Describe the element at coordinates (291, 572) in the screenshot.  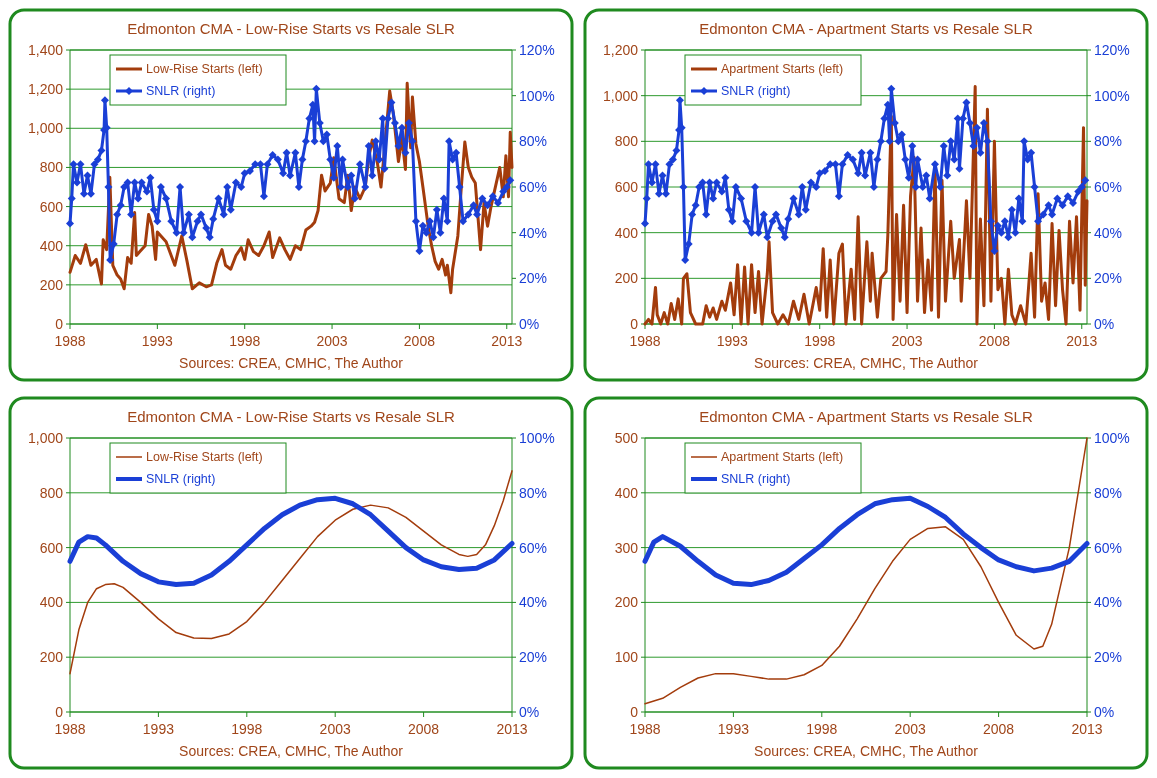
I see `line-series` at that location.